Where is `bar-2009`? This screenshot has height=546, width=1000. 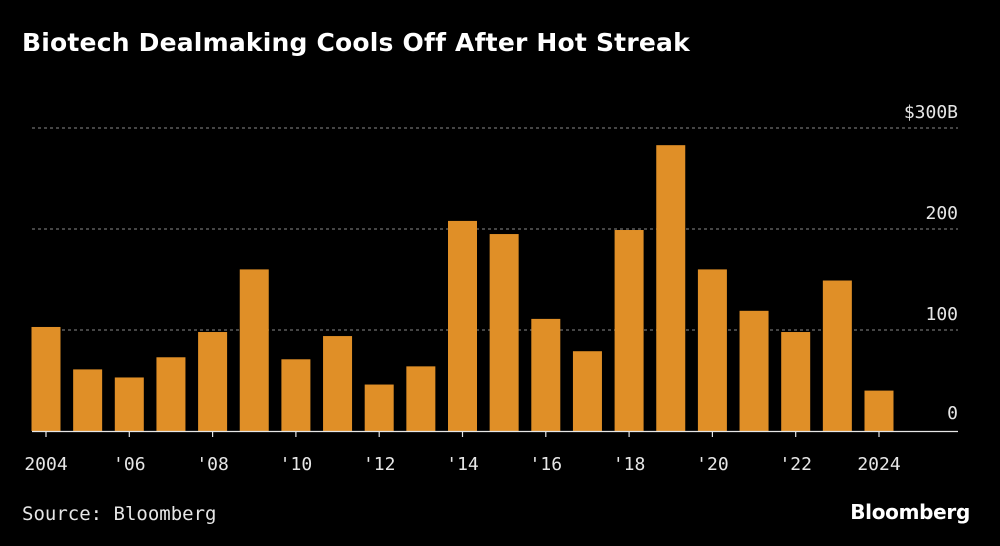
bar-2009 is located at coordinates (254, 350).